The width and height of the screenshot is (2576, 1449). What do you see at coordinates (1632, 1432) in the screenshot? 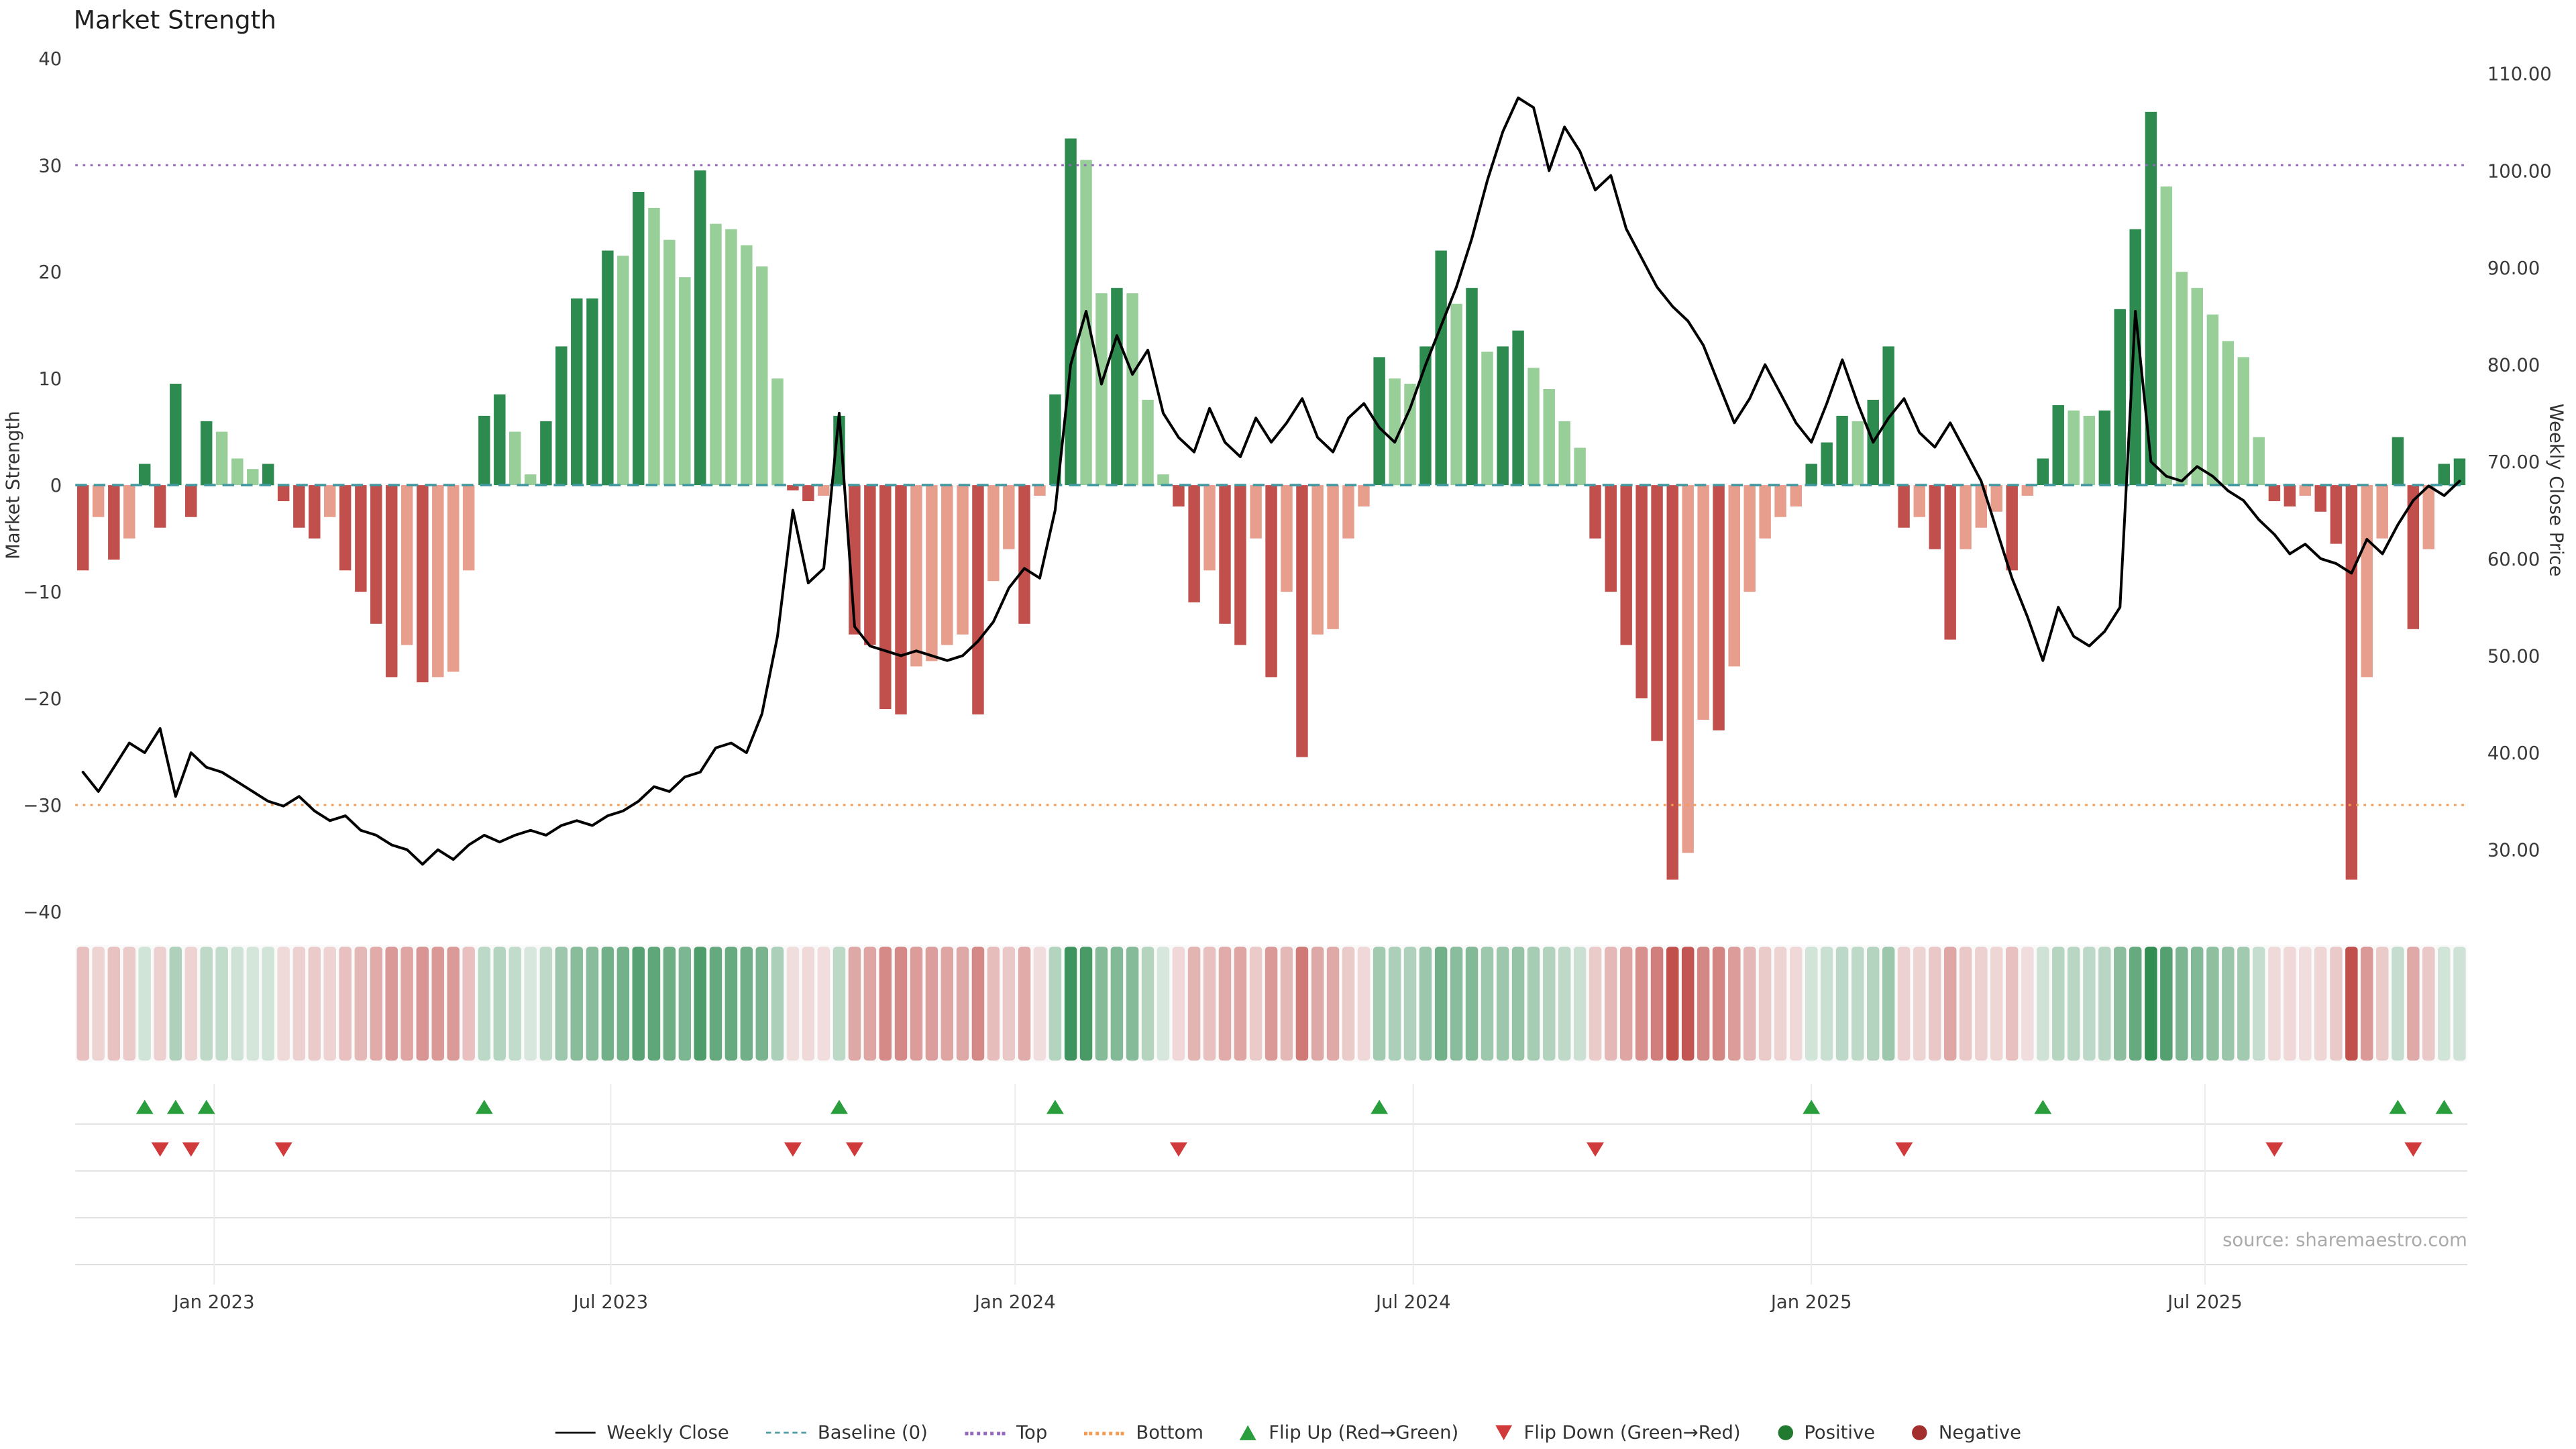
I see `legend-label: Flip Down (Green→Red)` at bounding box center [1632, 1432].